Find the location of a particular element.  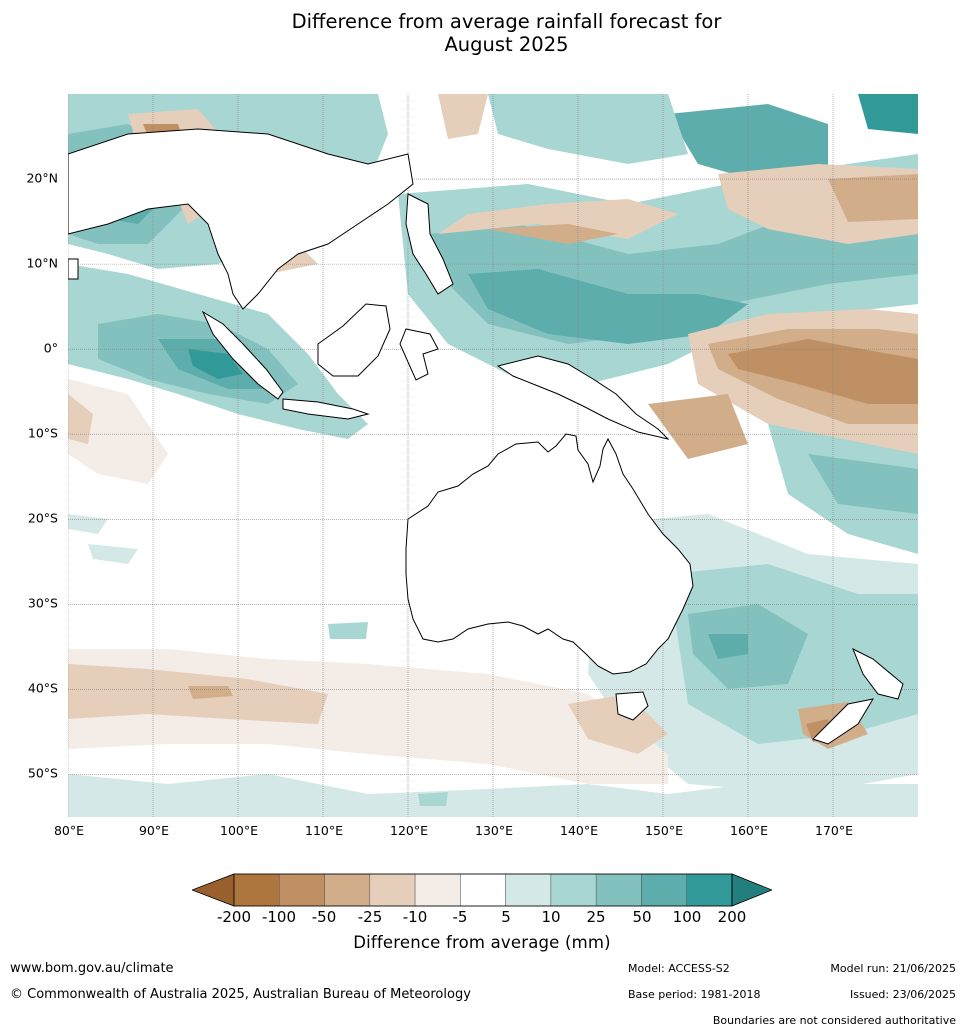

mainland-se-asia is located at coordinates (241, 219).